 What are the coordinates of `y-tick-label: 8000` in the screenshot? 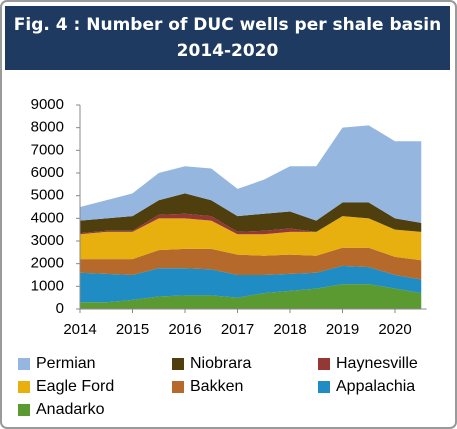 It's located at (47, 127).